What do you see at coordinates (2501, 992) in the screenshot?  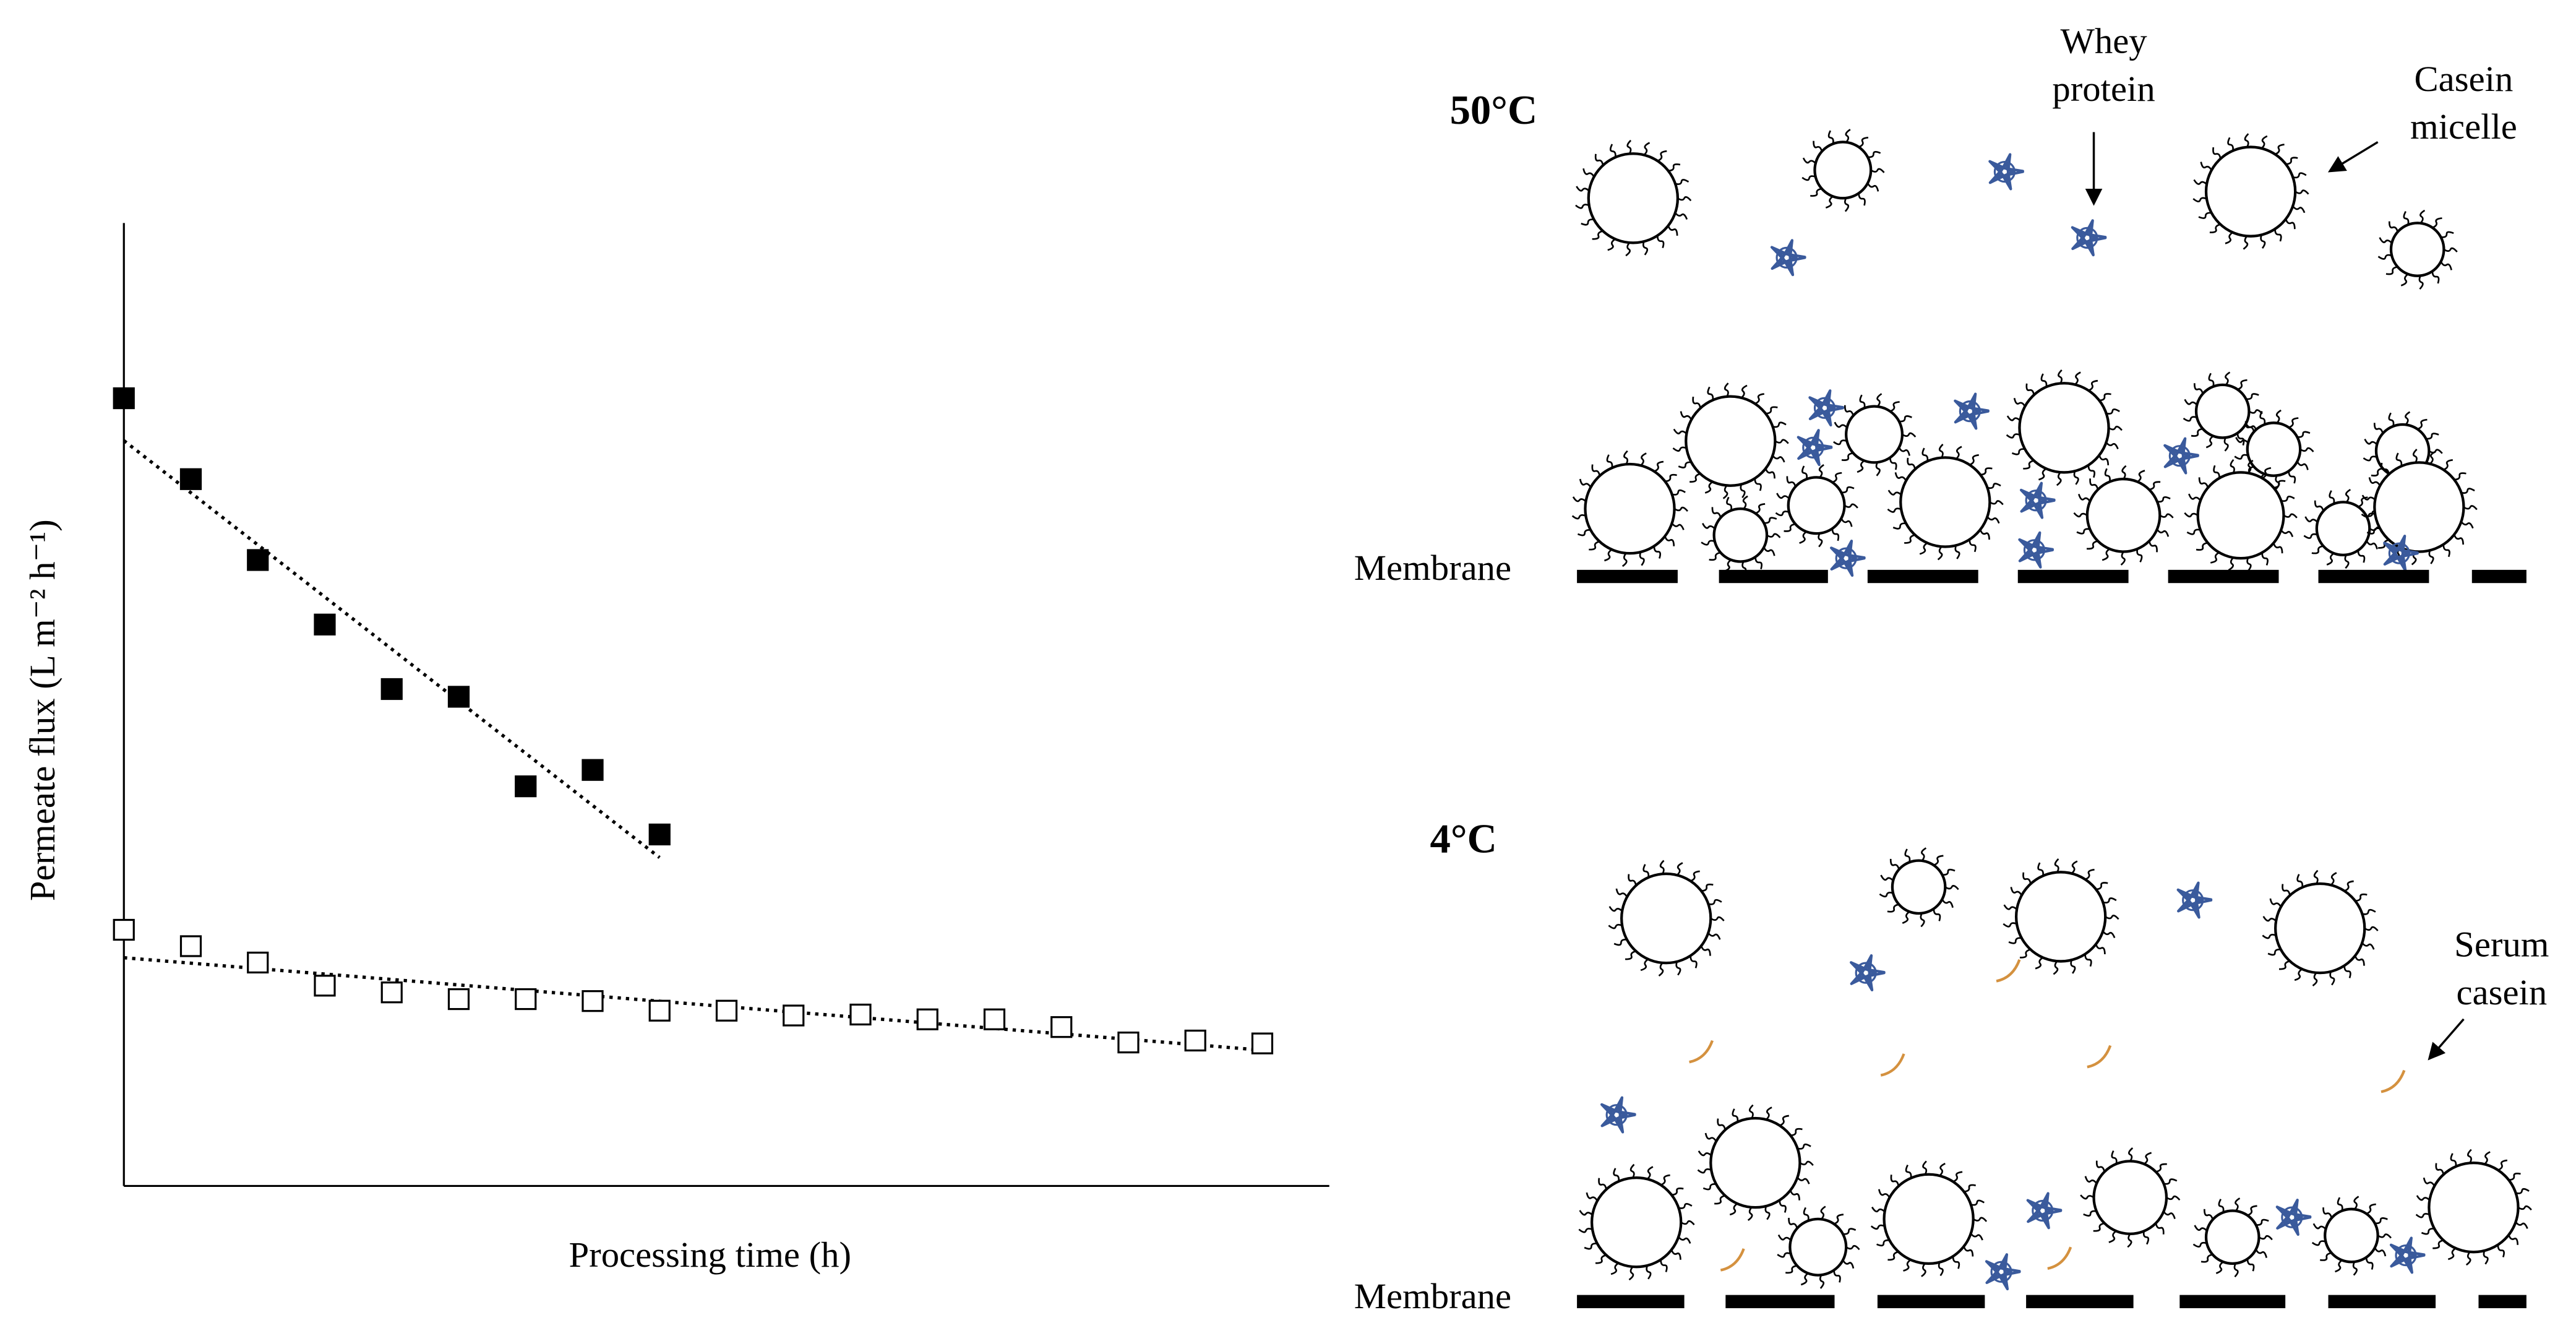 I see `serum-label: casein` at bounding box center [2501, 992].